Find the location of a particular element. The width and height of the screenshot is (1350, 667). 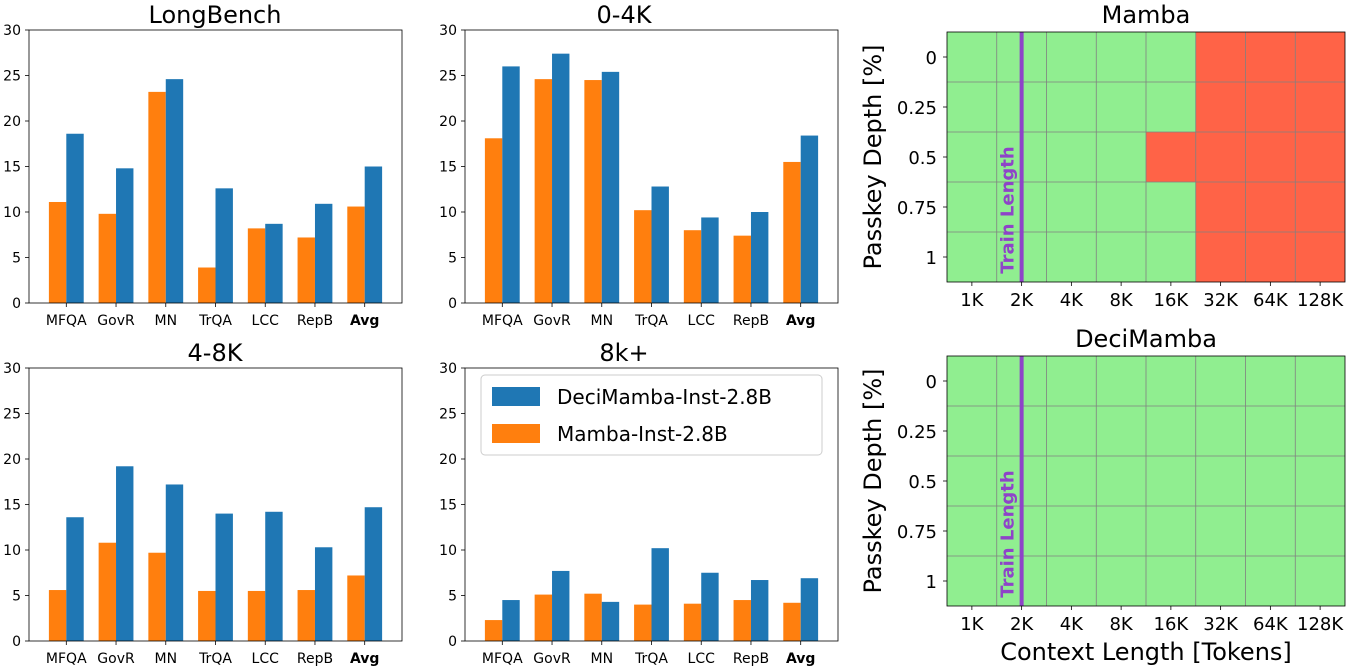

x-tick-label: 16K is located at coordinates (1172, 300).